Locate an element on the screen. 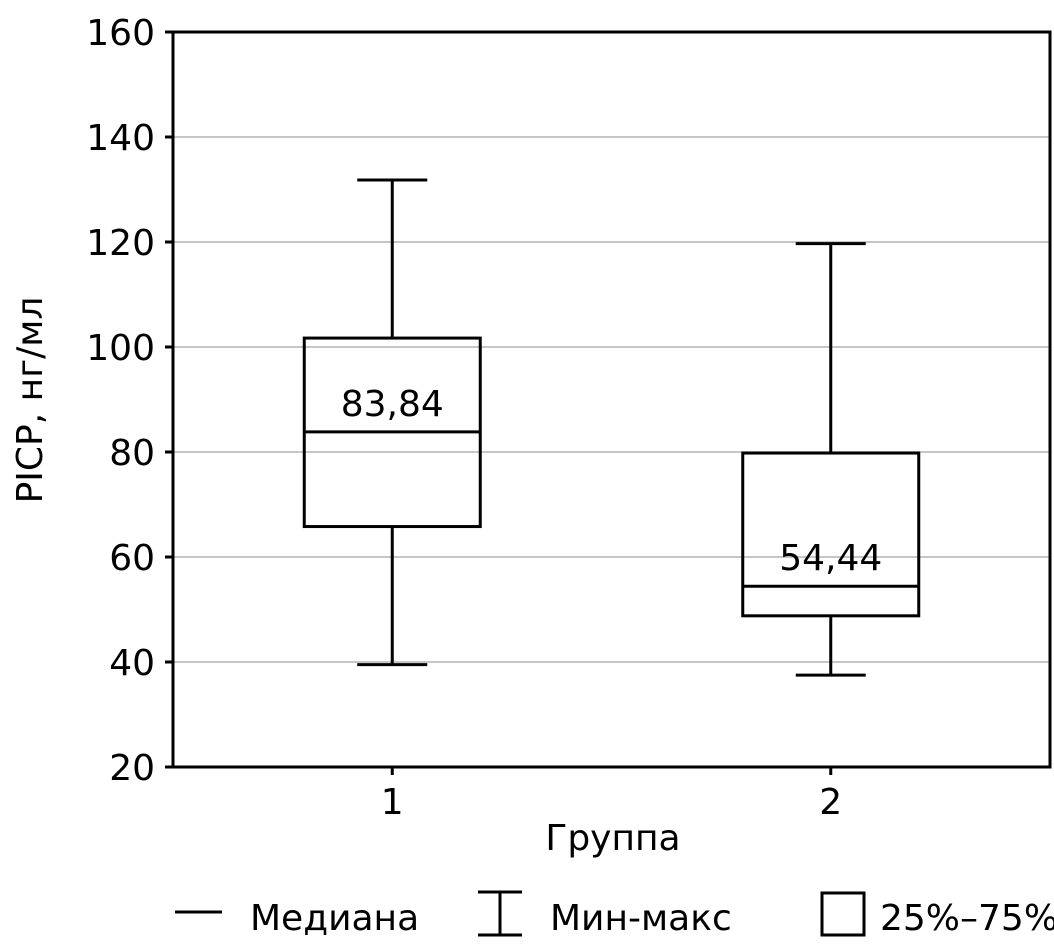  median-value-label: 83,84 is located at coordinates (392, 404).